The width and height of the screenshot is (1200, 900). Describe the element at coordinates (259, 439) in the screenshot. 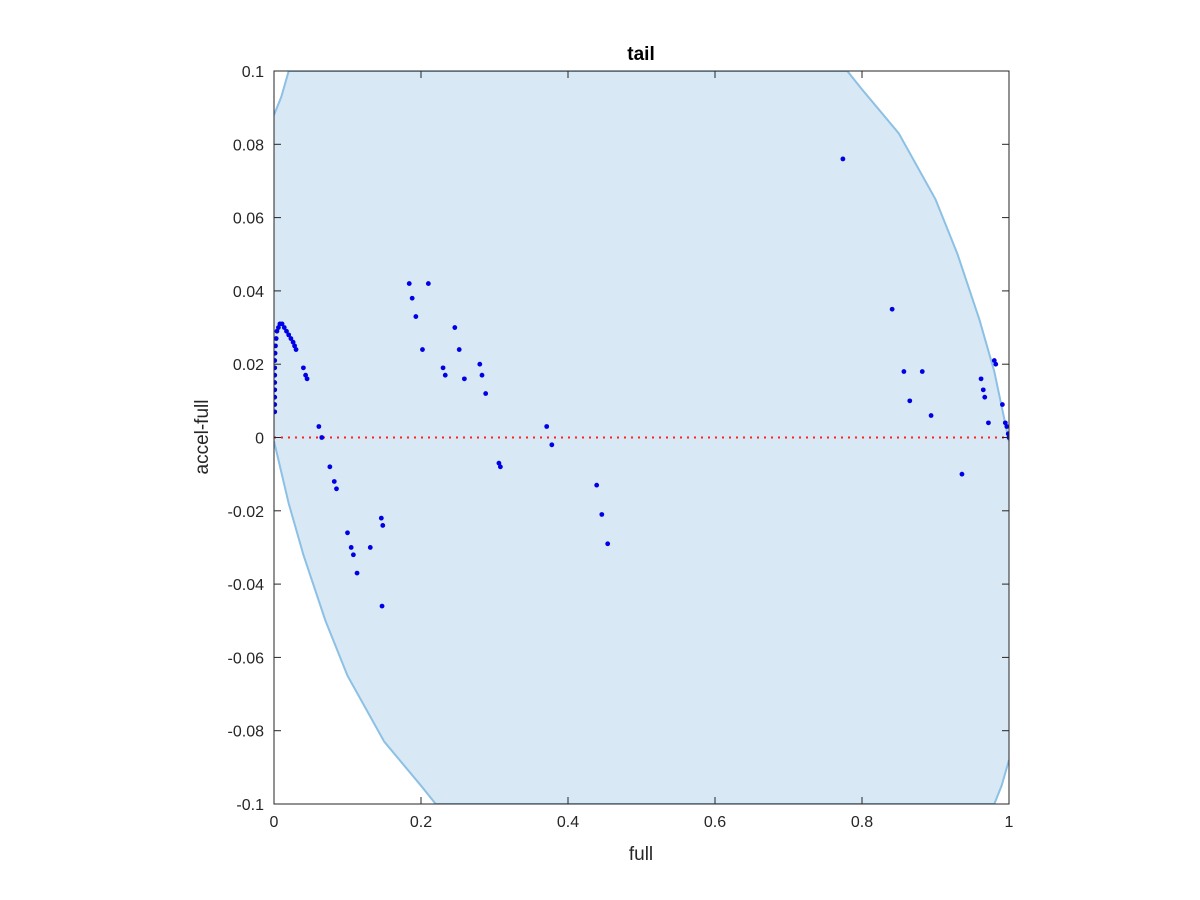

I see `y-tick-label-5: 0` at that location.